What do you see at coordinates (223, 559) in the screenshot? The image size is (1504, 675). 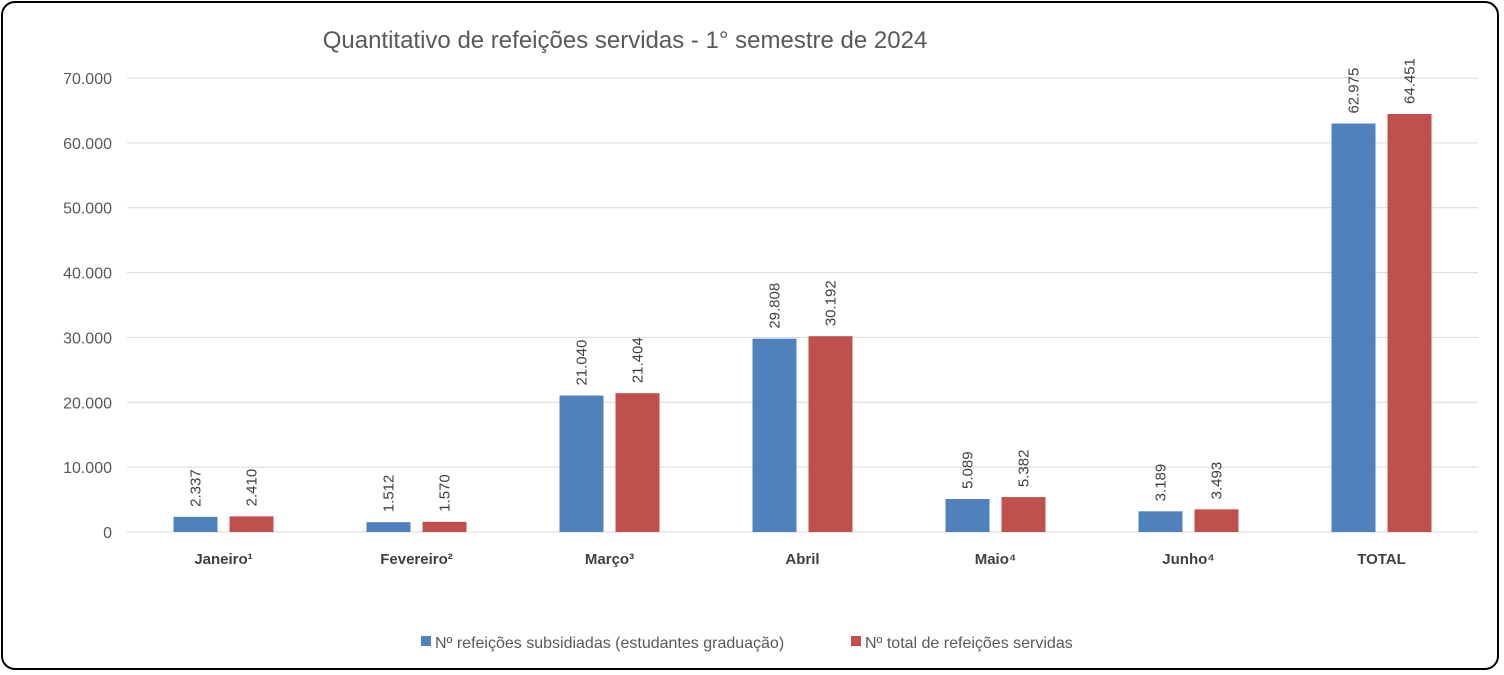 I see `x-tick-label: Janeiro¹` at bounding box center [223, 559].